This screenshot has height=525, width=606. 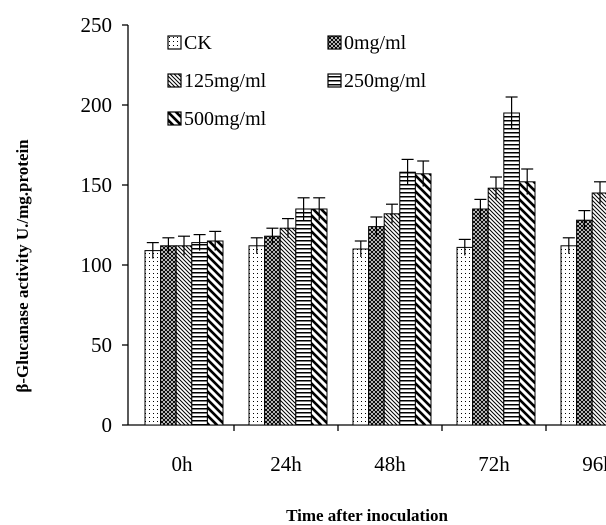 I want to click on x-tick-label: 48h, so click(x=390, y=464).